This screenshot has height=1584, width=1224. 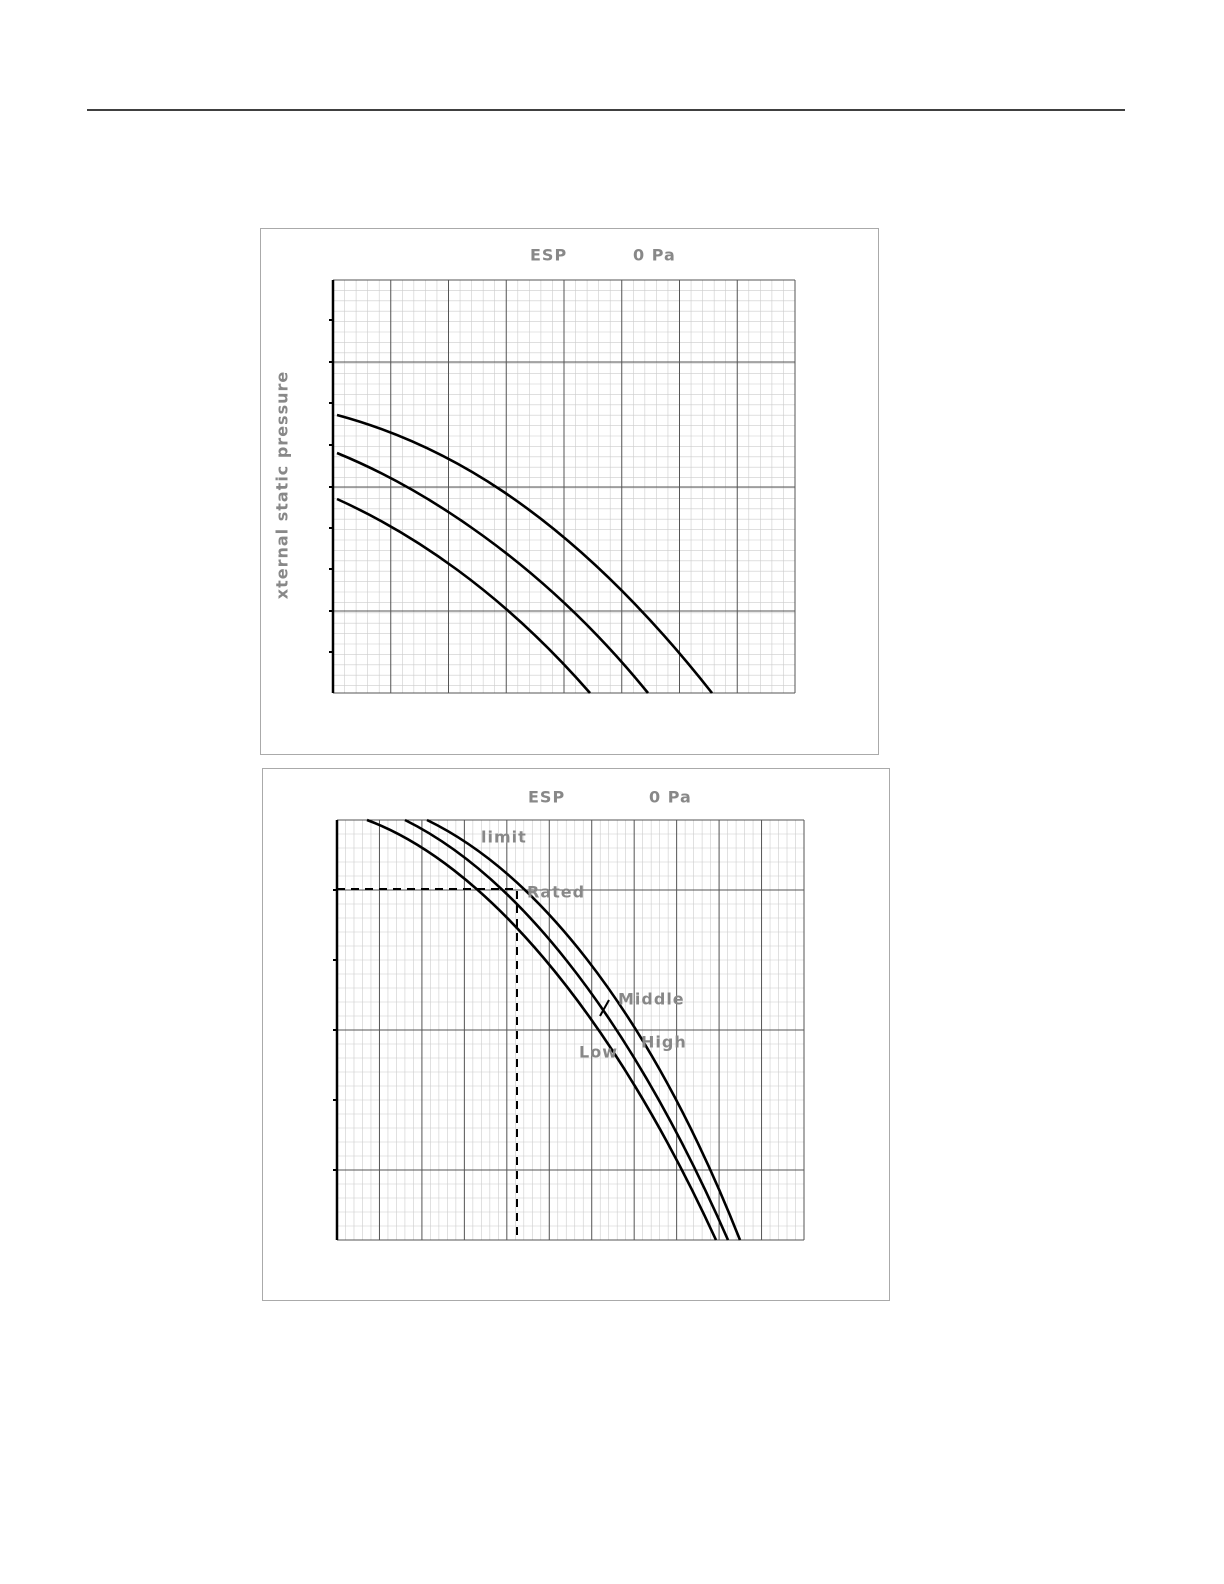 What do you see at coordinates (282, 485) in the screenshot?
I see `y-axis-label: xternal static pressure` at bounding box center [282, 485].